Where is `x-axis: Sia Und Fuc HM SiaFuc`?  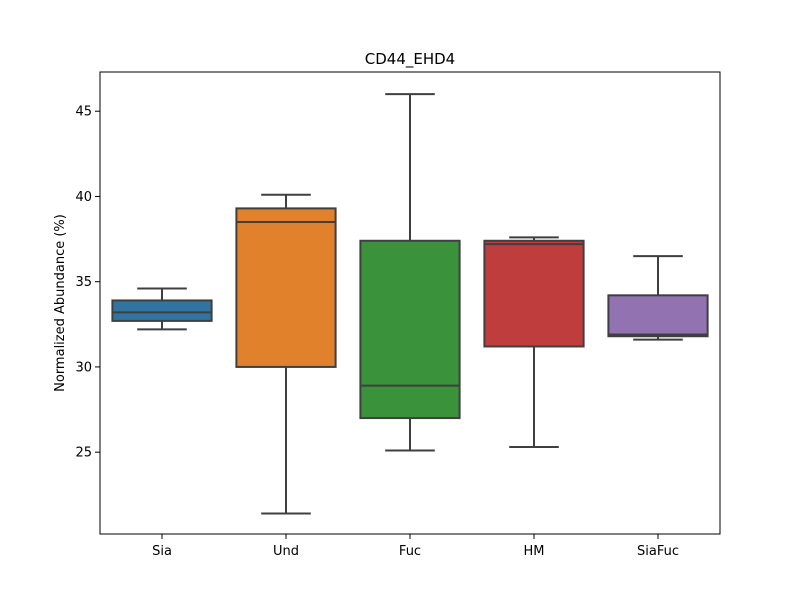
x-axis: Sia Und Fuc HM SiaFuc is located at coordinates (415, 546).